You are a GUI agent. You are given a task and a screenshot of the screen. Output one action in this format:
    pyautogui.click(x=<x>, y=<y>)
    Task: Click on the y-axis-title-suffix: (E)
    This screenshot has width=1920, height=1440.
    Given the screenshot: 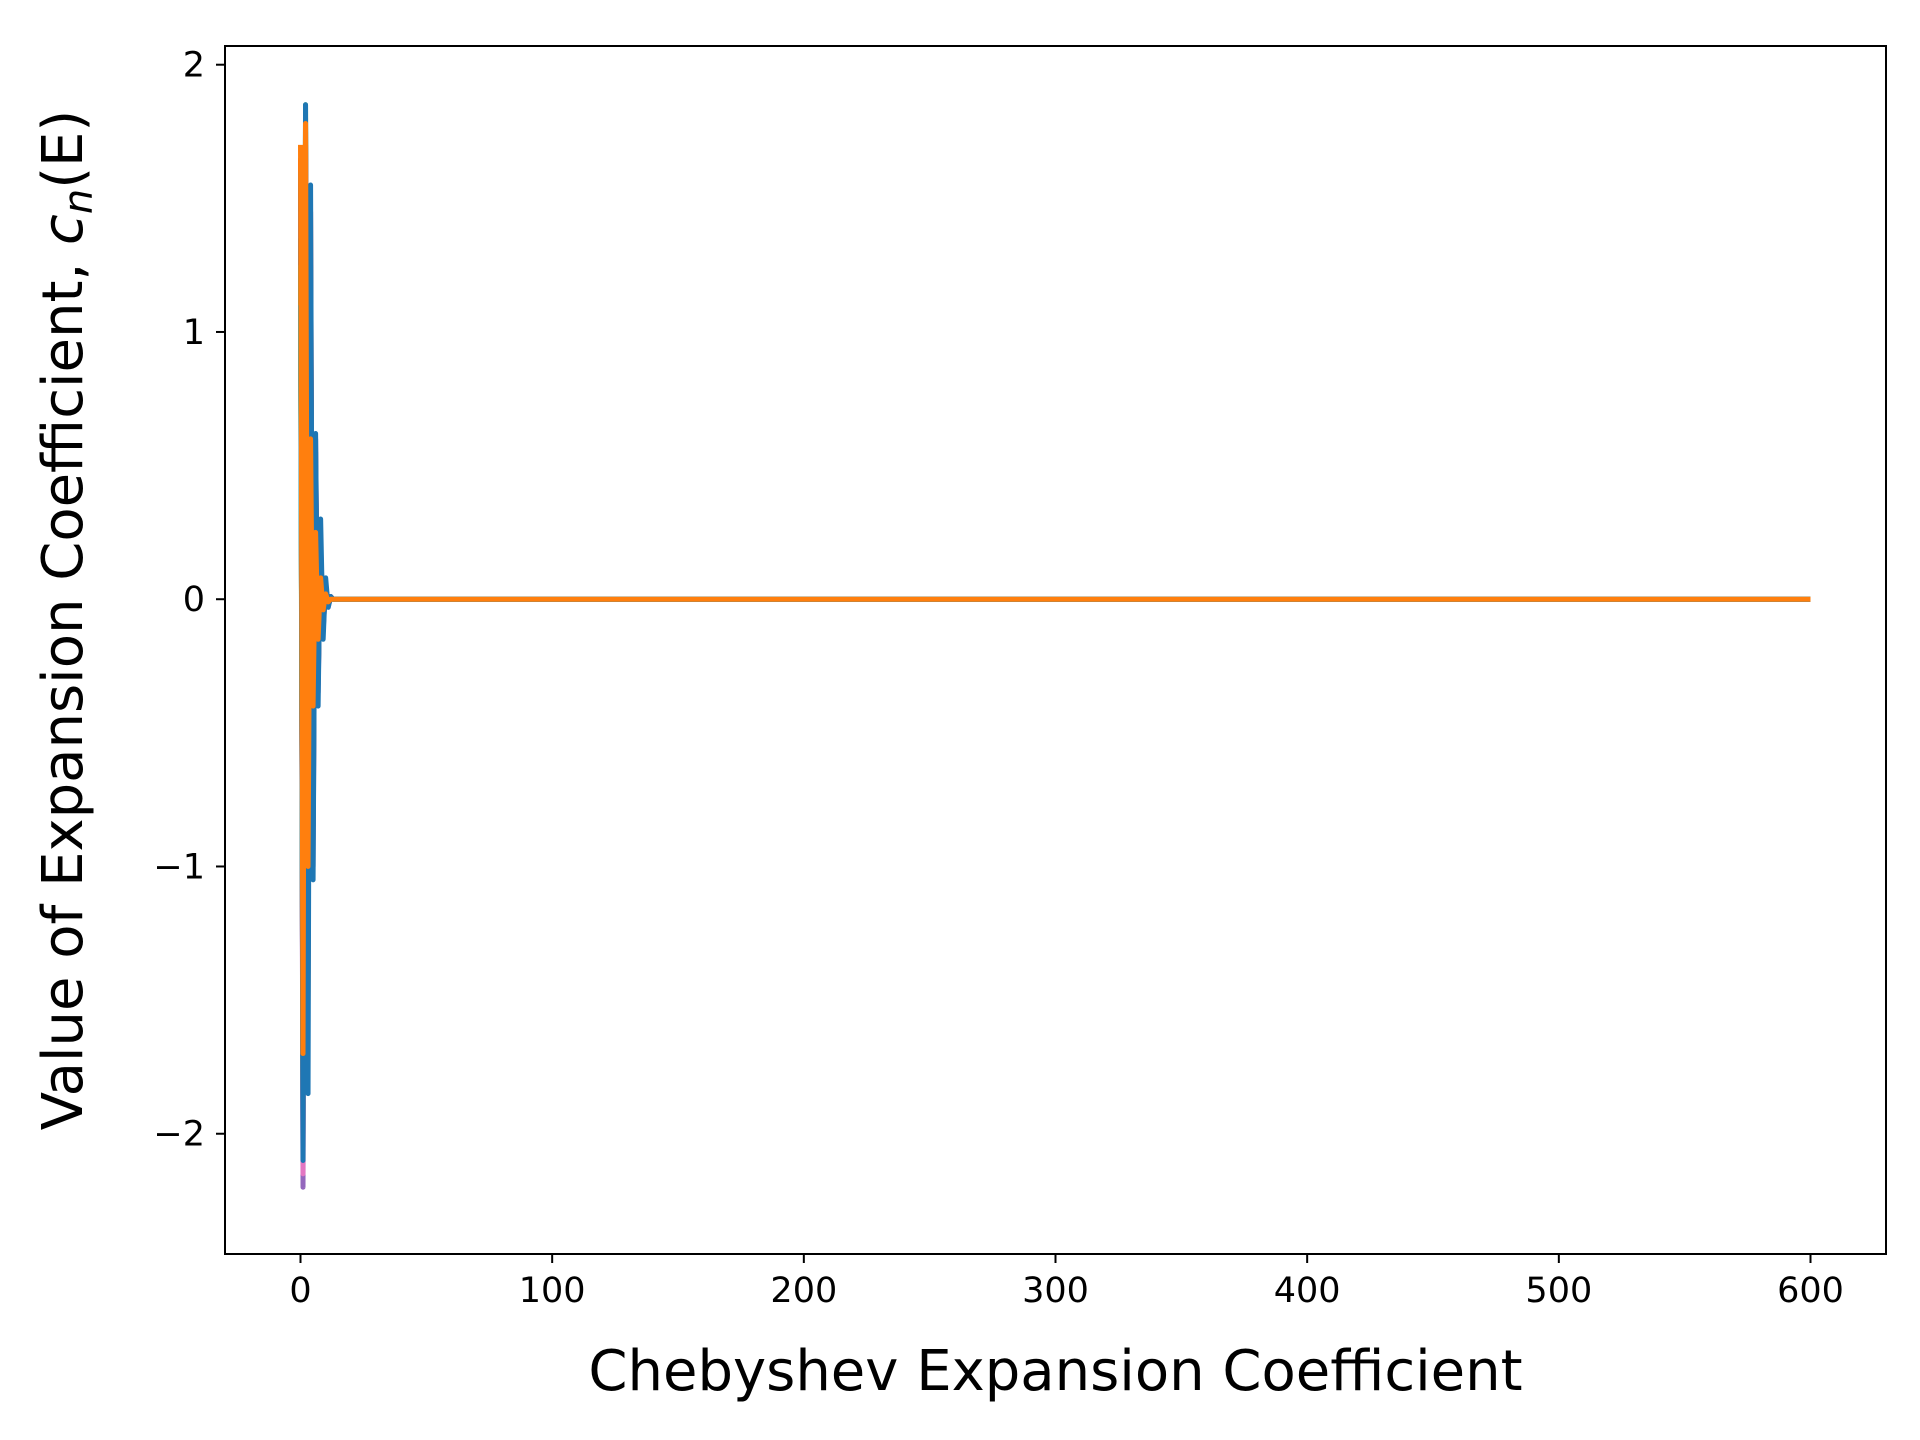 What is the action you would take?
    pyautogui.click(x=63, y=149)
    